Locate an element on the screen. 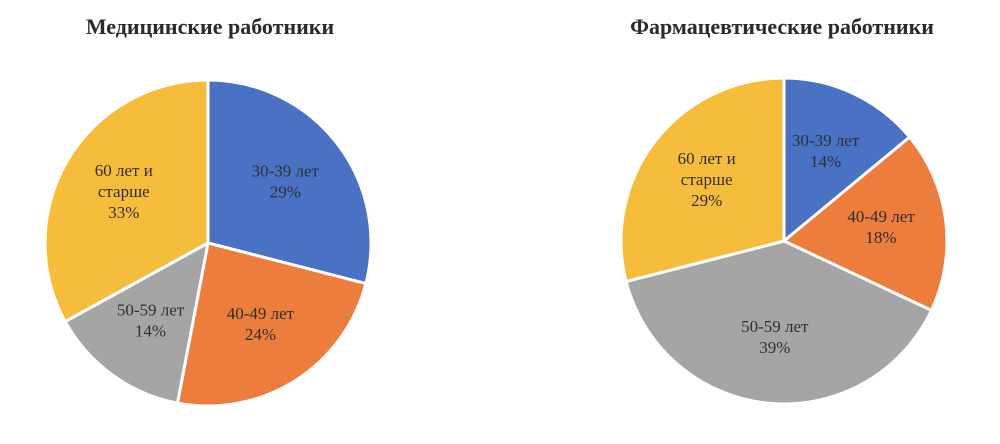 This screenshot has height=444, width=1000. slice-label-4: 60 лет и старше 33% is located at coordinates (124, 191).